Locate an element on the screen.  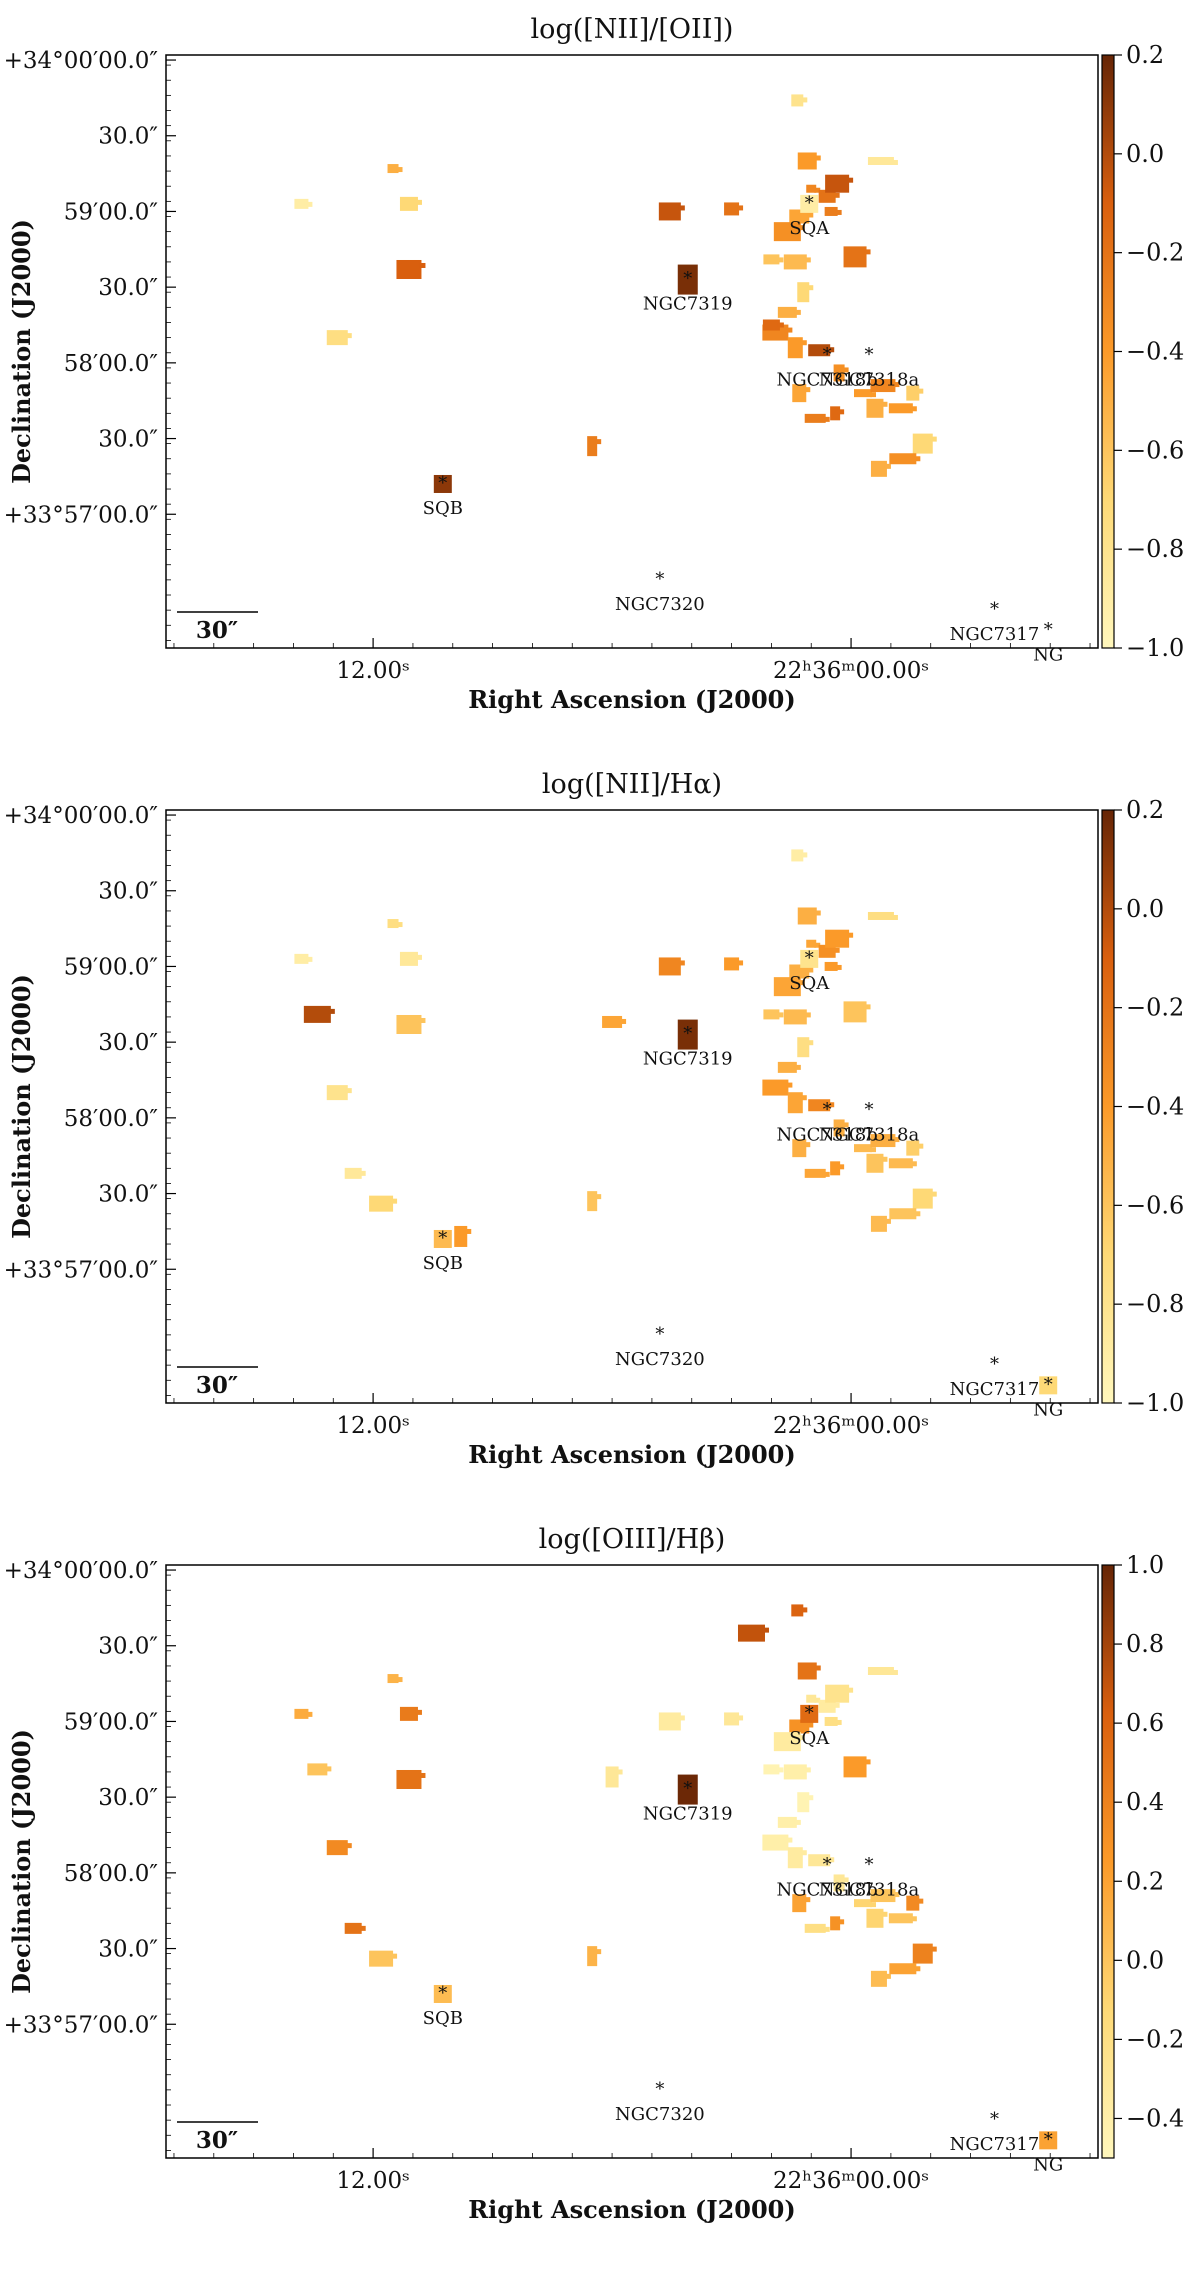
colorbar-tick-label: 0.0 is located at coordinates (1145, 154).